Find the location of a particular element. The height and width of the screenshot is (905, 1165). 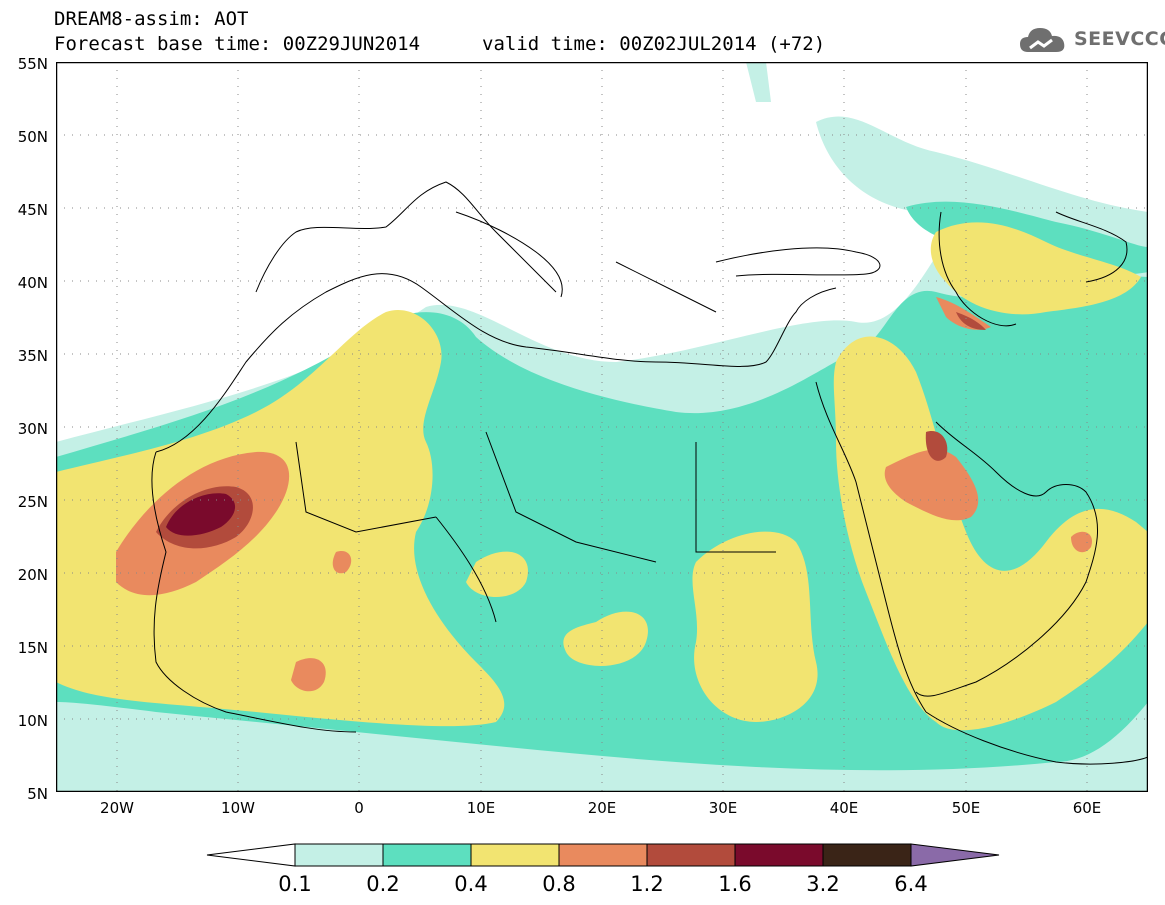

colorbar-bin-above is located at coordinates (955, 855).